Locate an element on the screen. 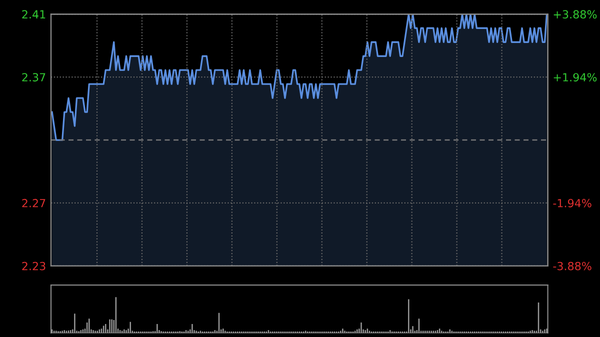 This screenshot has width=600, height=337. y2-tick-label: -3.88% is located at coordinates (572, 266).